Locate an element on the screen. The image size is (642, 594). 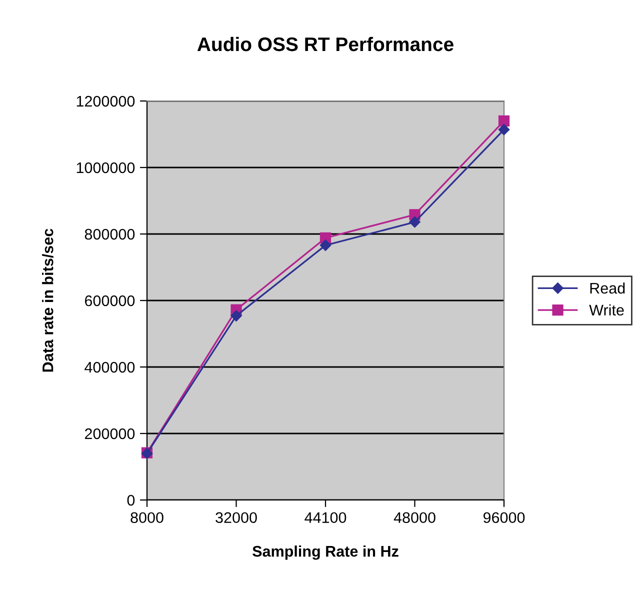
x-tick-label: 96000 is located at coordinates (504, 518).